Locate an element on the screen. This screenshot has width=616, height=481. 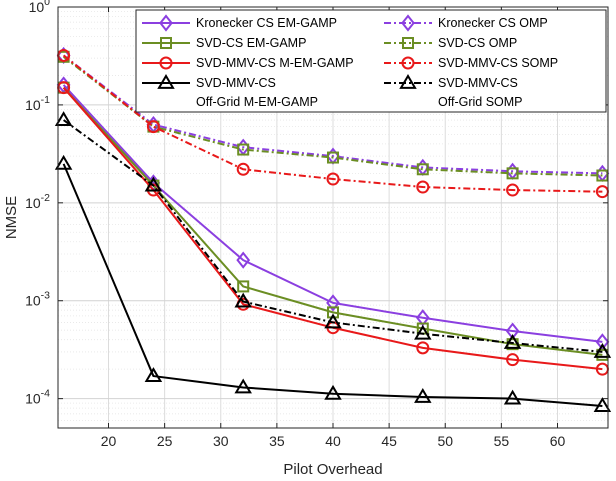
legend-entry: SVD-MMV-CS Off-Grid M-EM-GAMP is located at coordinates (230, 91).